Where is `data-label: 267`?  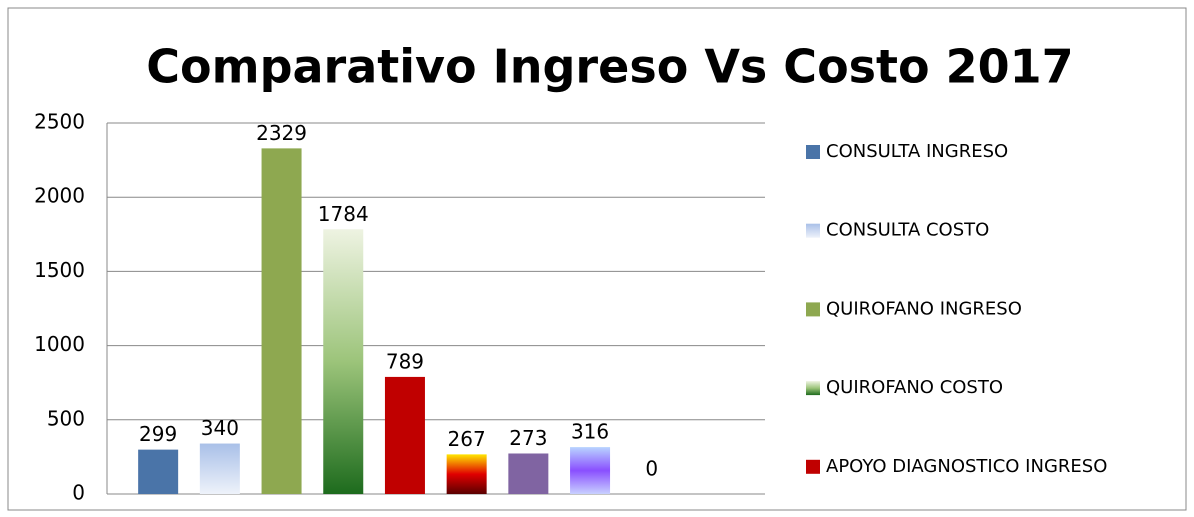 data-label: 267 is located at coordinates (467, 439).